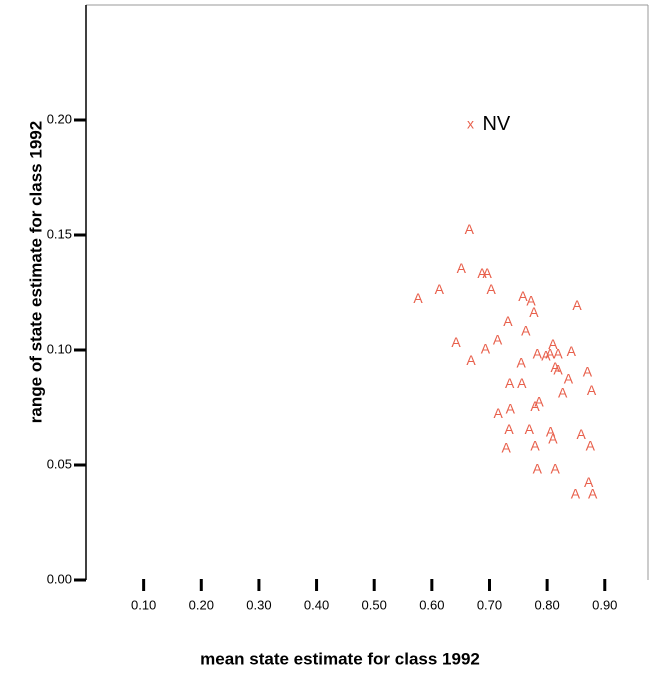 The width and height of the screenshot is (650, 678). What do you see at coordinates (59, 118) in the screenshot?
I see `y-tick-label: 0.20` at bounding box center [59, 118].